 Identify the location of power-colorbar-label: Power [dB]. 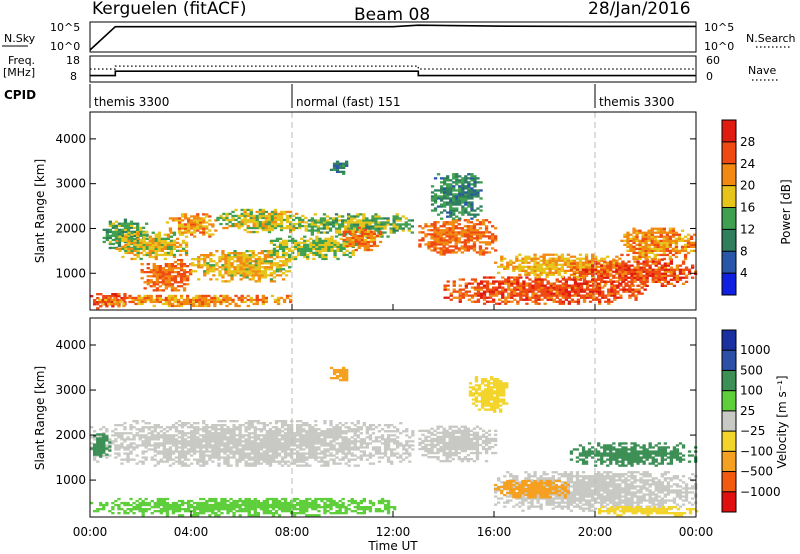
(786, 211).